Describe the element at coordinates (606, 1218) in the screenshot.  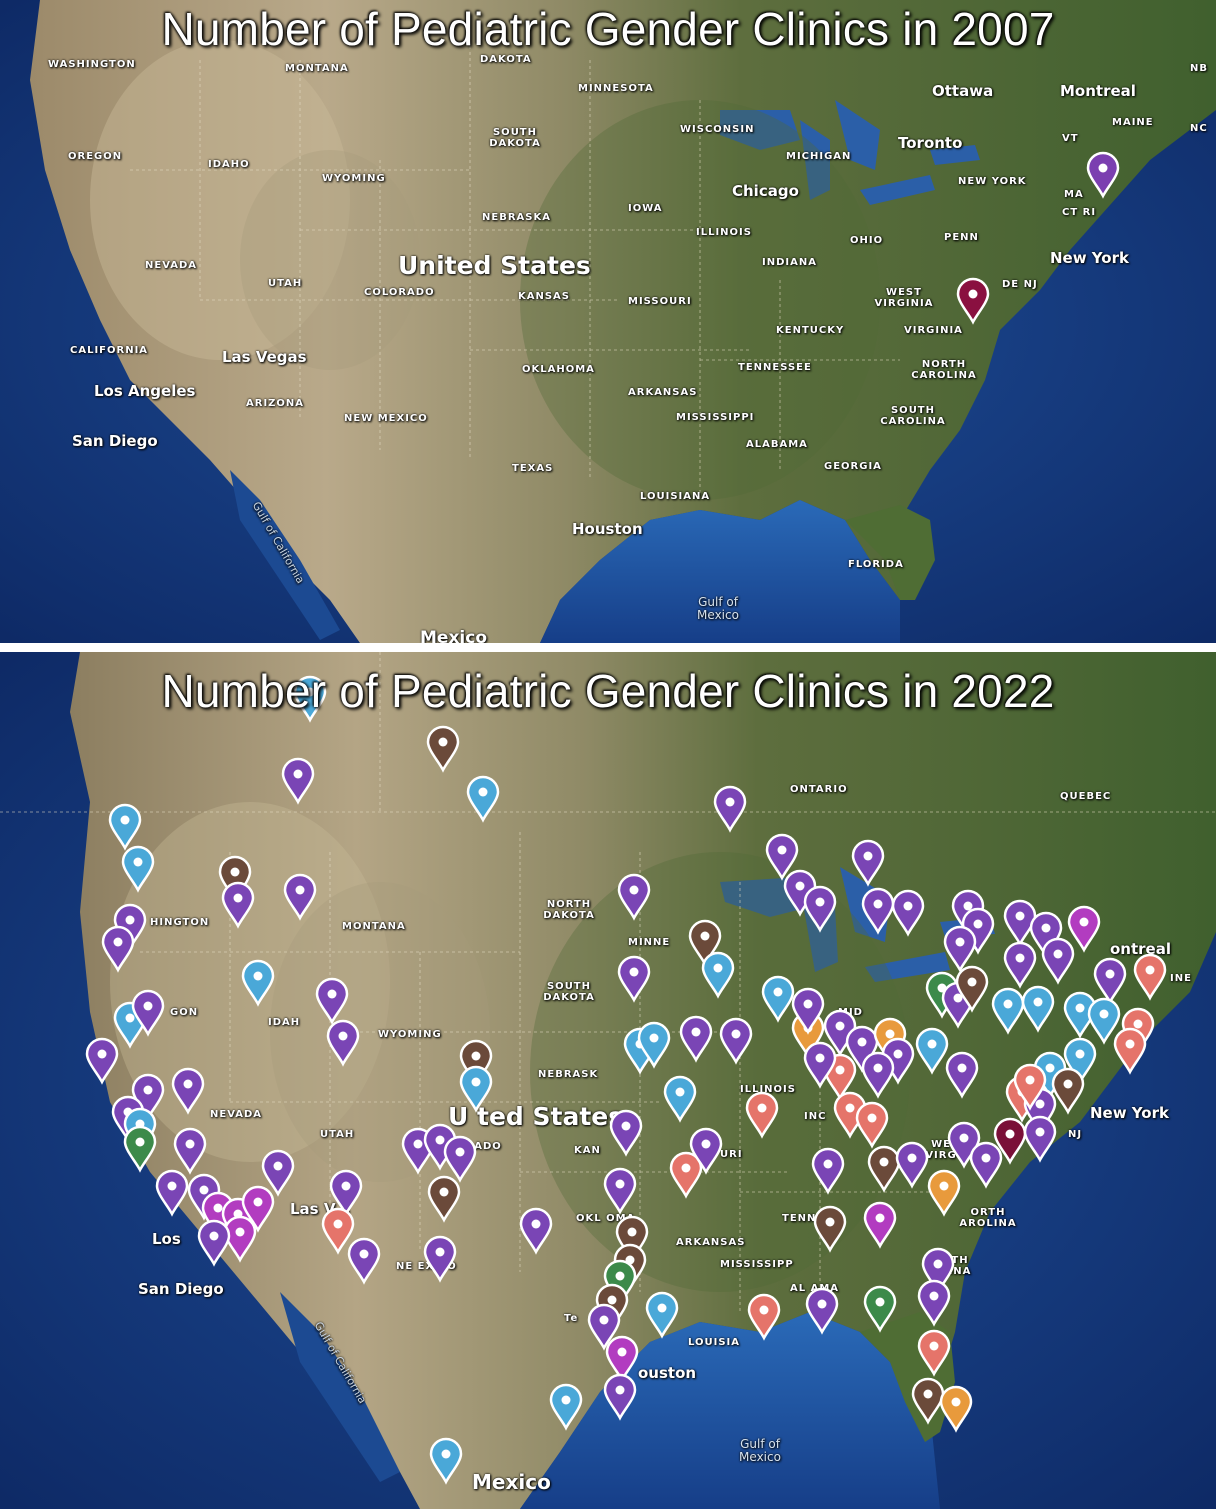
I see `label-oklahoma: OKL OMA` at that location.